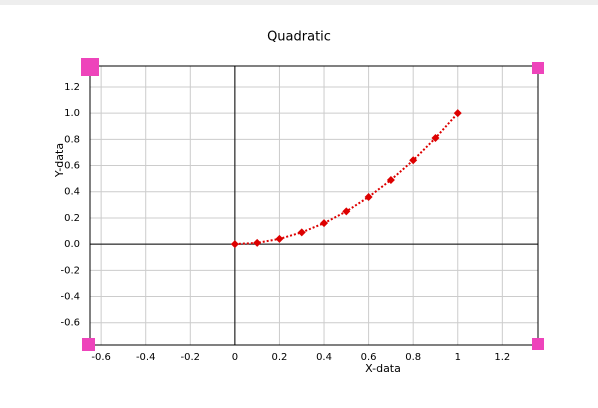 The image size is (598, 408). I want to click on x-tick-label: 0, so click(235, 357).